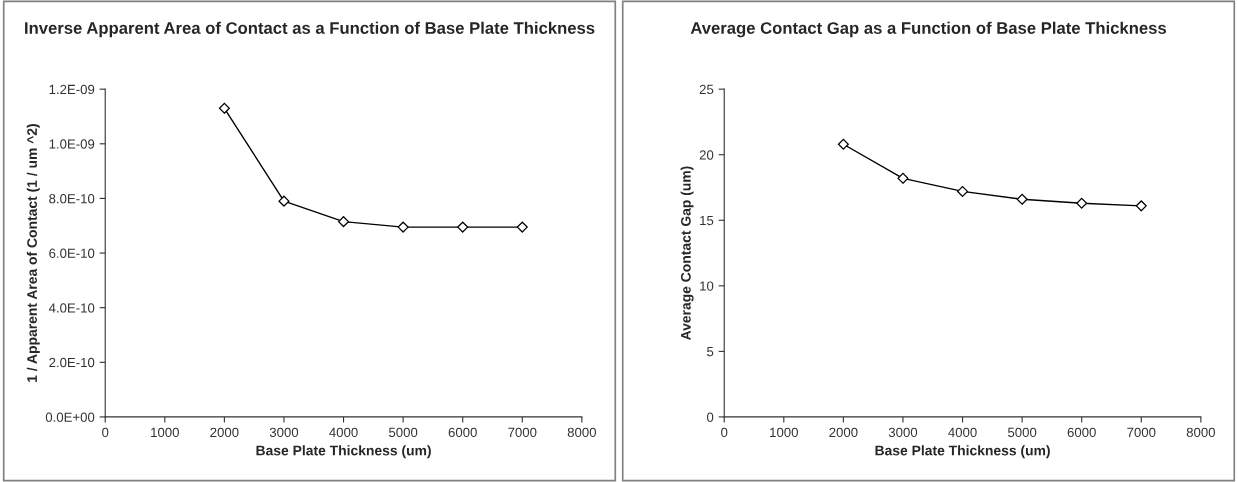  Describe the element at coordinates (70, 417) in the screenshot. I see `y-tick-label: 0.0E+00` at that location.